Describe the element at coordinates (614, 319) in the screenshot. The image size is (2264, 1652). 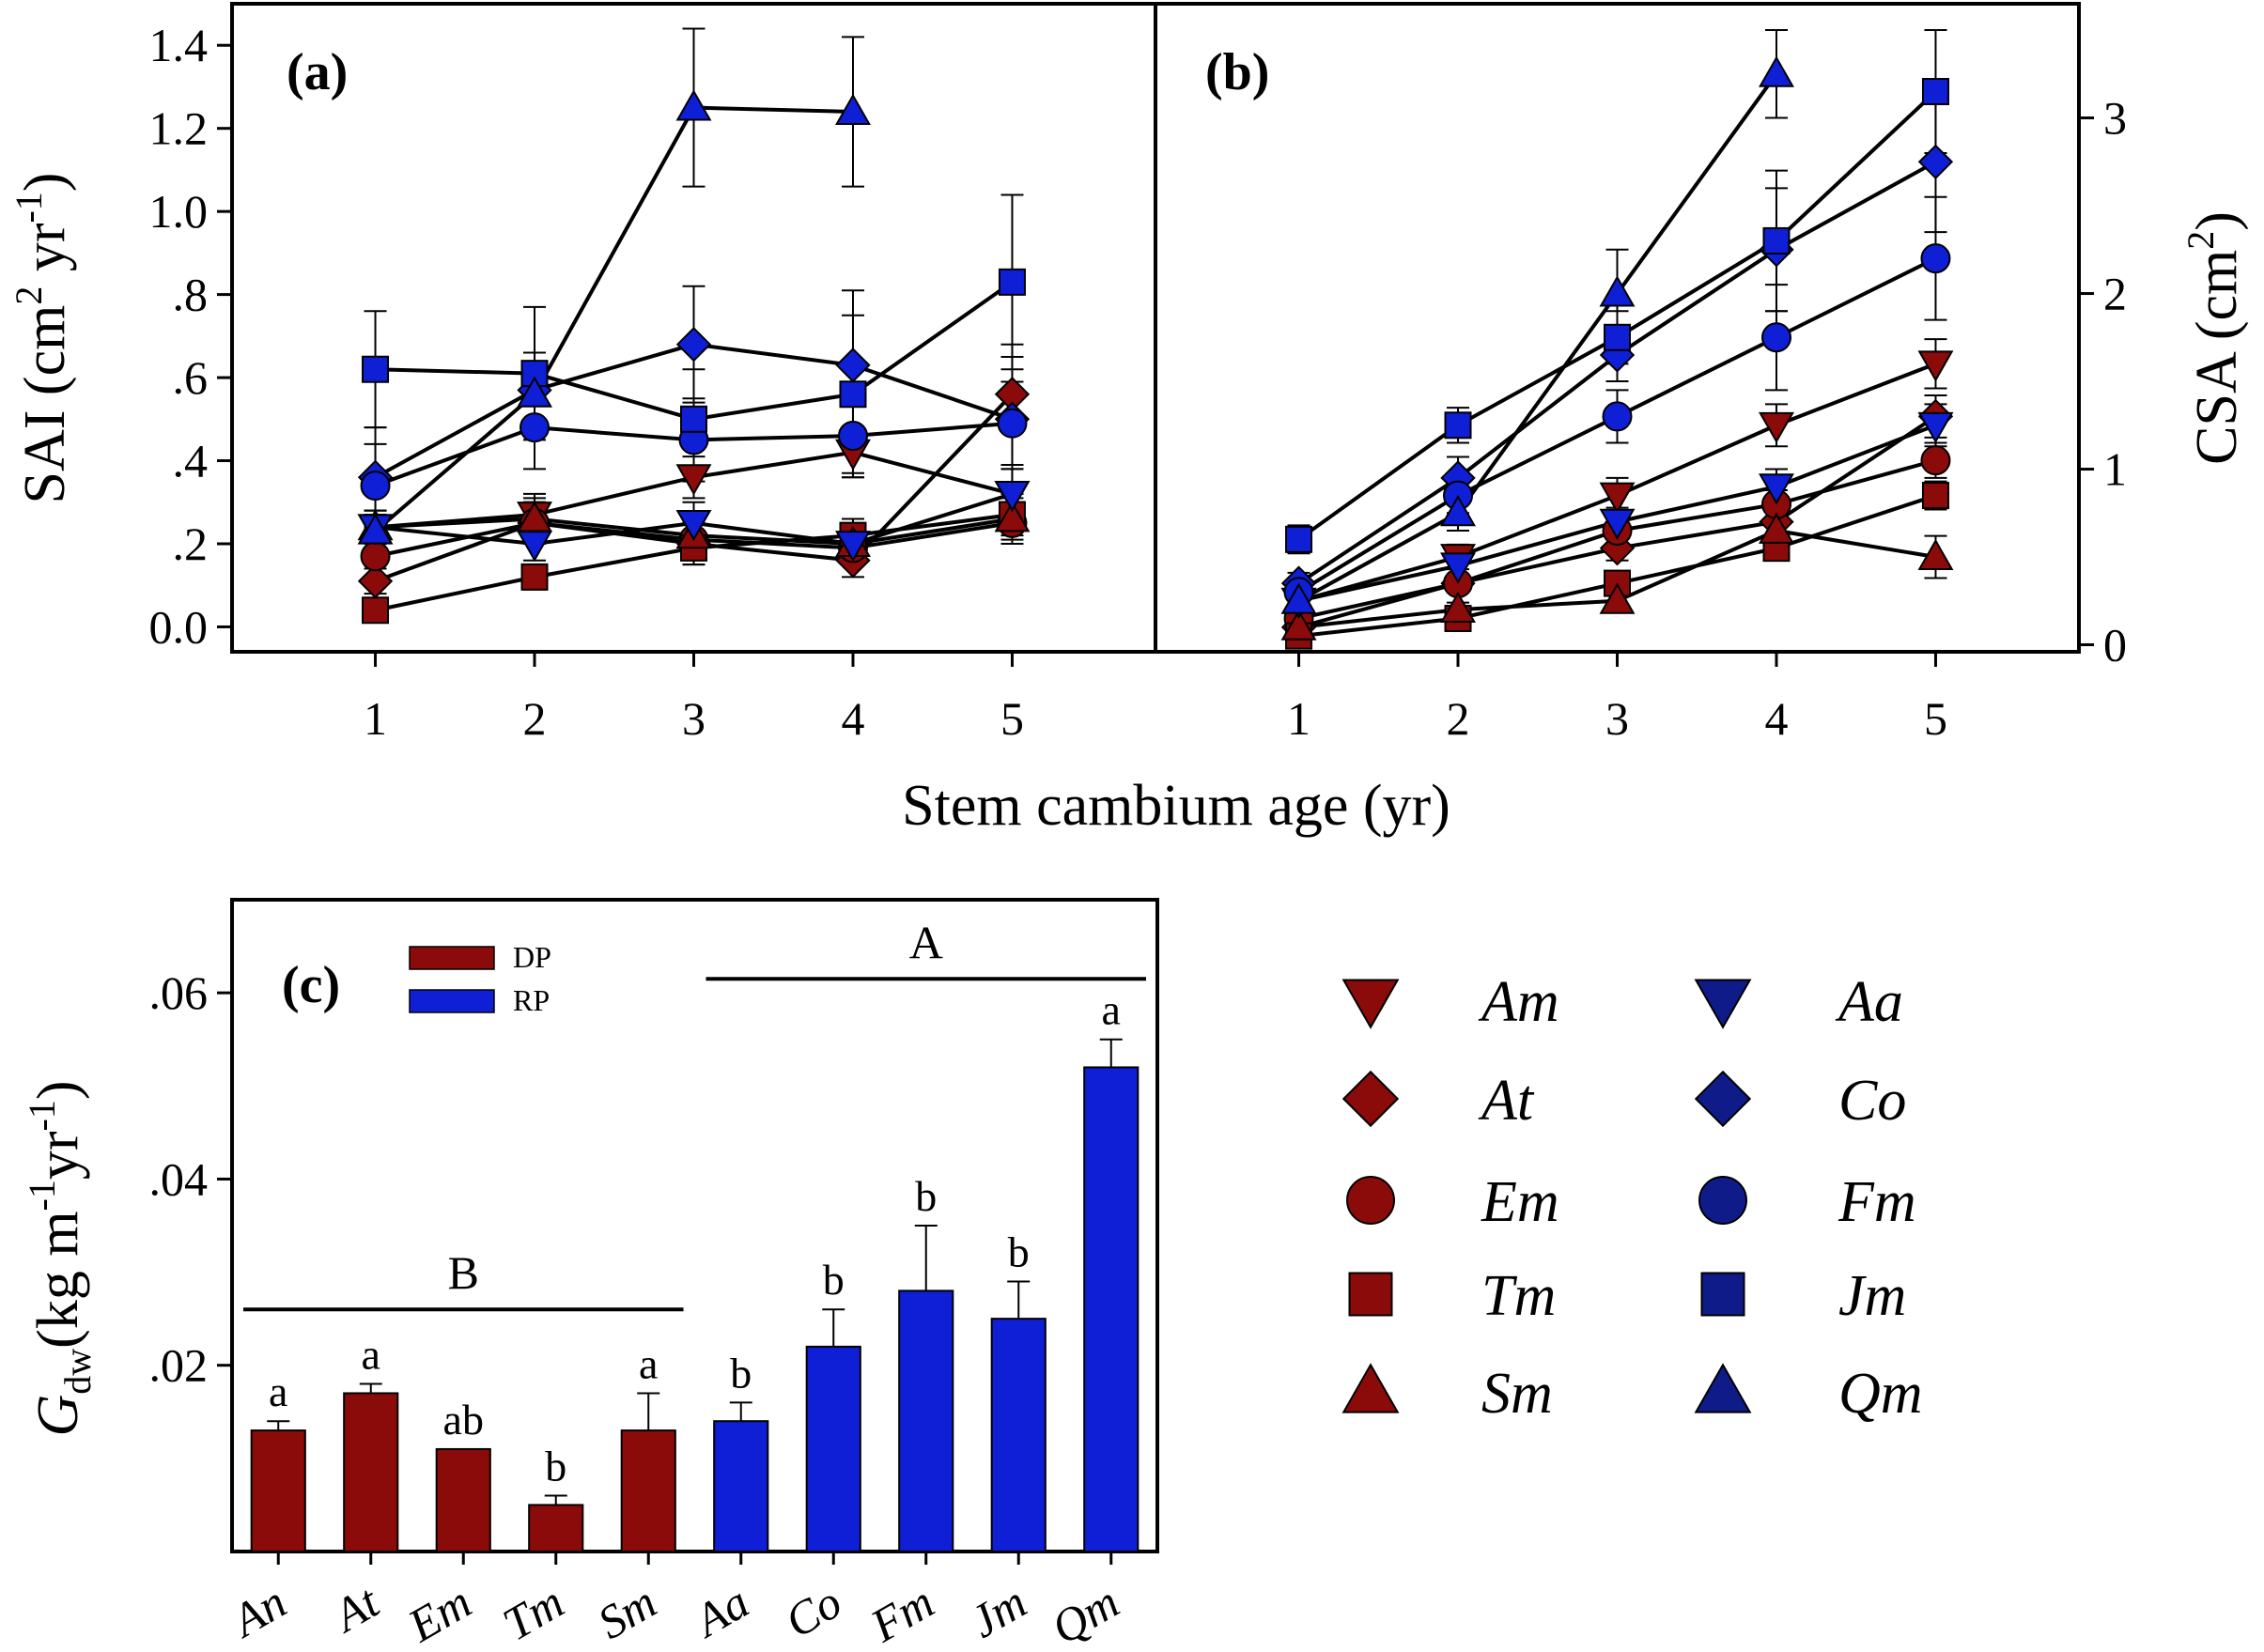
I see `series-line-Qm` at that location.